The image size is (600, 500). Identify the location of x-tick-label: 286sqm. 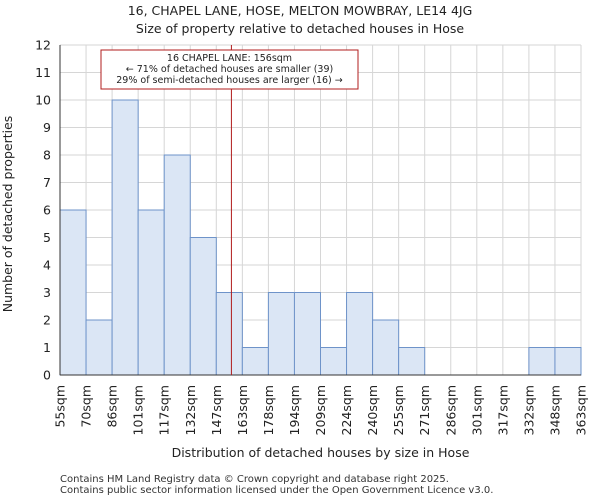
(450, 410).